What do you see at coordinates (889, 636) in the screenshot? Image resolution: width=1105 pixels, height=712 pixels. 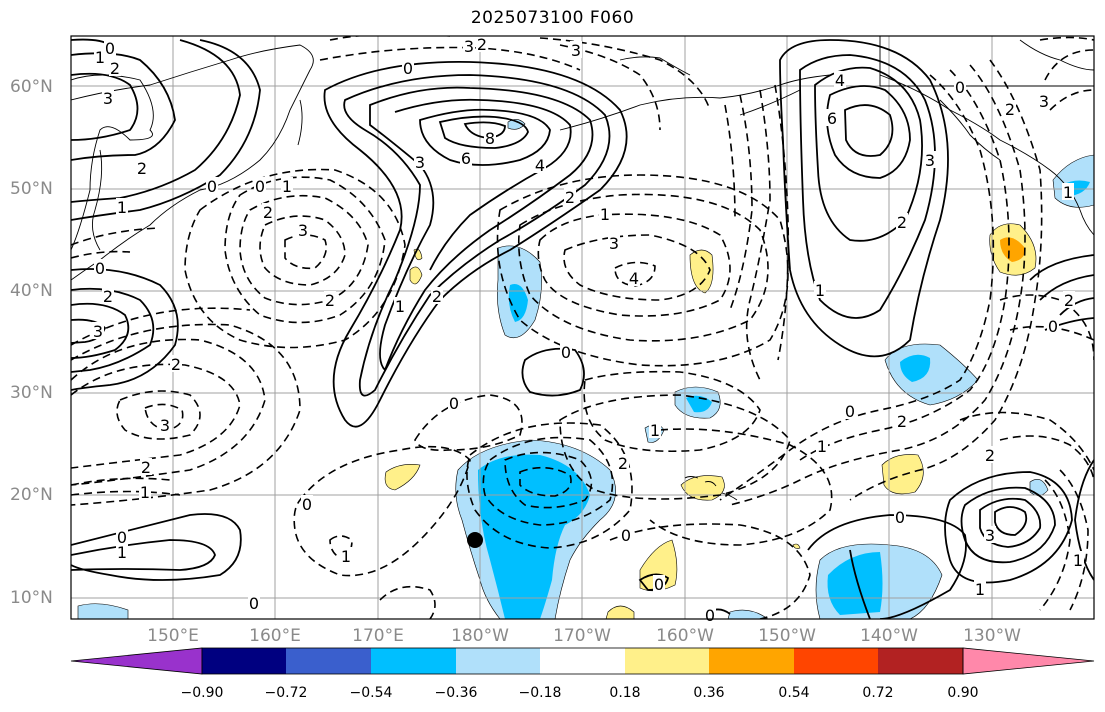 I see `lon-label-140w: 140°W` at bounding box center [889, 636].